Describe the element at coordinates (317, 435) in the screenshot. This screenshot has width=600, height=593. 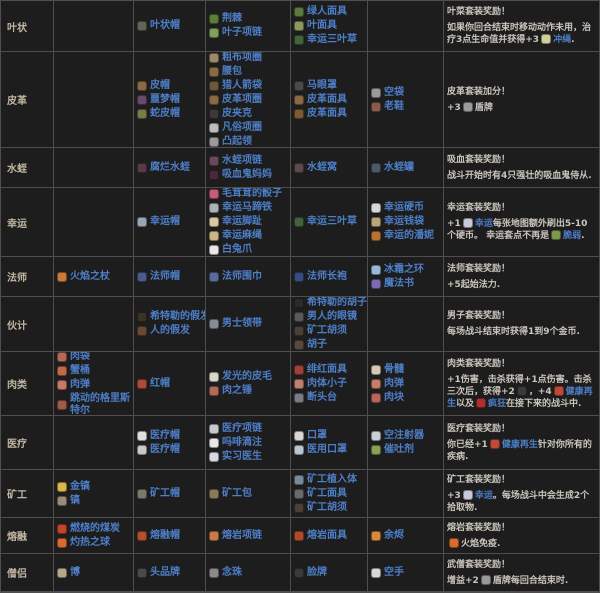
I see `item-link: 口罩` at that location.